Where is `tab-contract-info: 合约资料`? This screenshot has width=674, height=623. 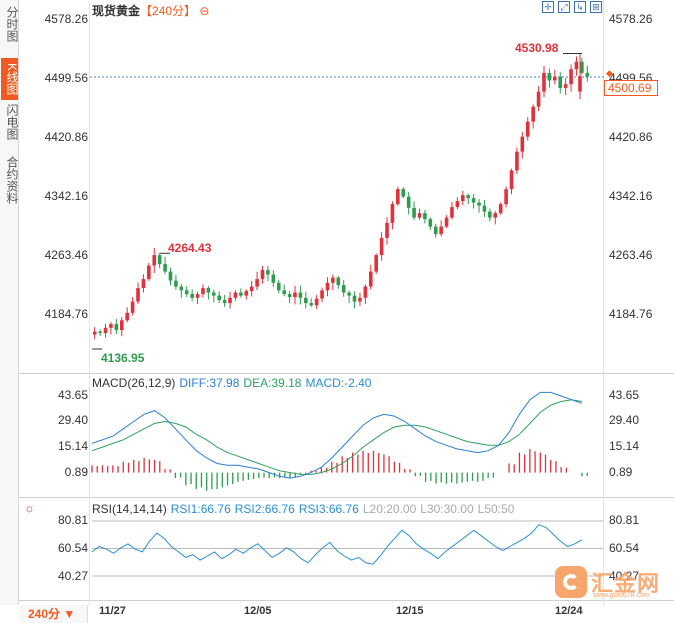 tab-contract-info: 合约资料 is located at coordinates (12, 180).